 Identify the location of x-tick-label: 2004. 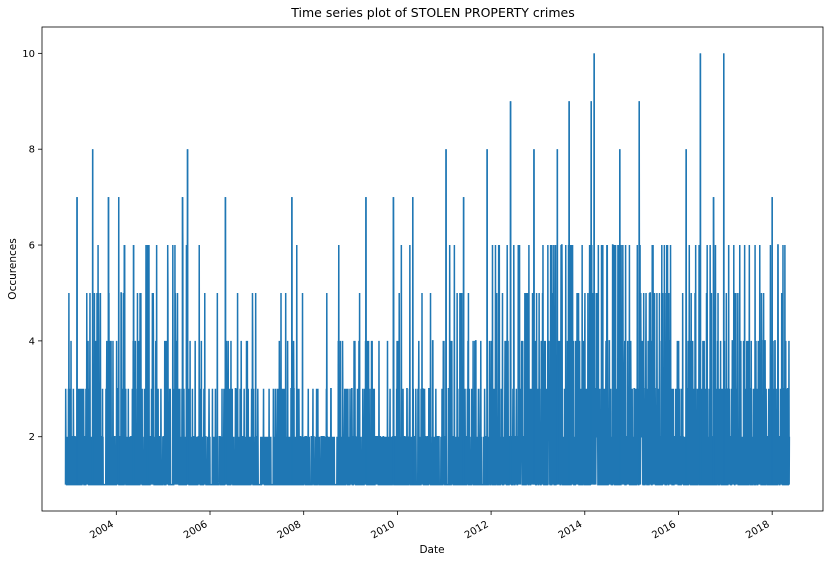
(102, 530).